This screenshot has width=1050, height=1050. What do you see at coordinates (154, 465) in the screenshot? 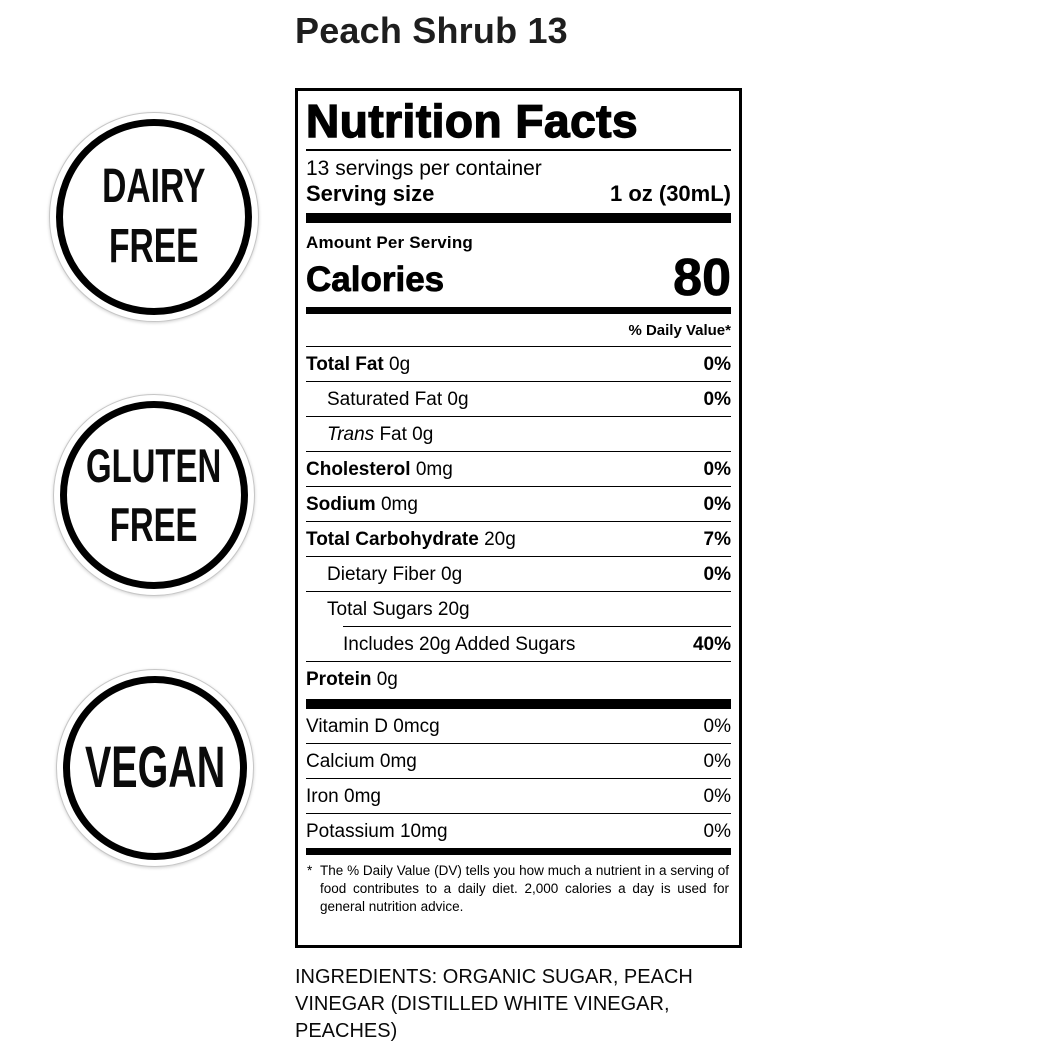
I see `badge-line: GLUTEN` at bounding box center [154, 465].